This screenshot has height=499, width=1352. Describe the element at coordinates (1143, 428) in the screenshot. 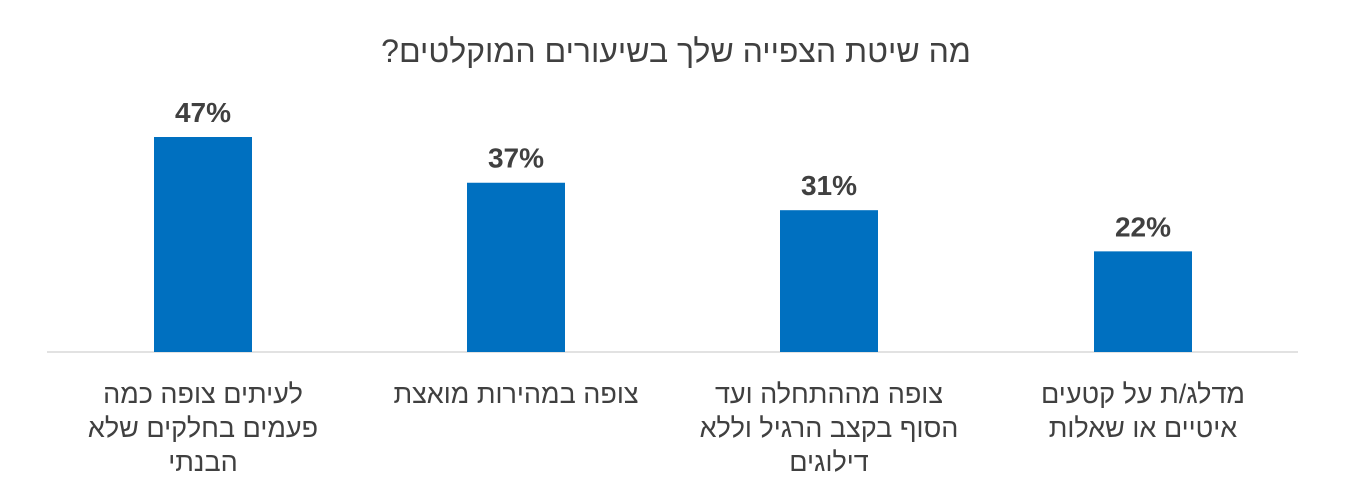

I see `category-label-4-line-2: איטיים או שאלות` at that location.